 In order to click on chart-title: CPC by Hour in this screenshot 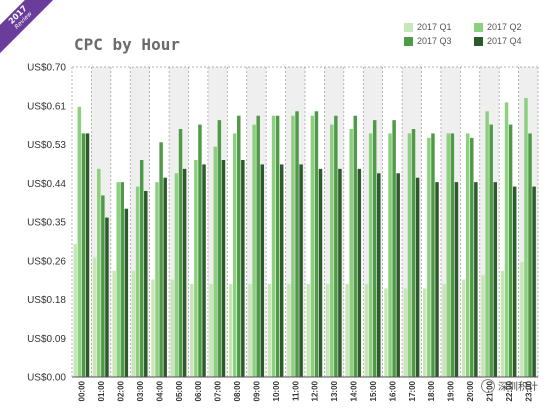, I will do `click(127, 44)`.